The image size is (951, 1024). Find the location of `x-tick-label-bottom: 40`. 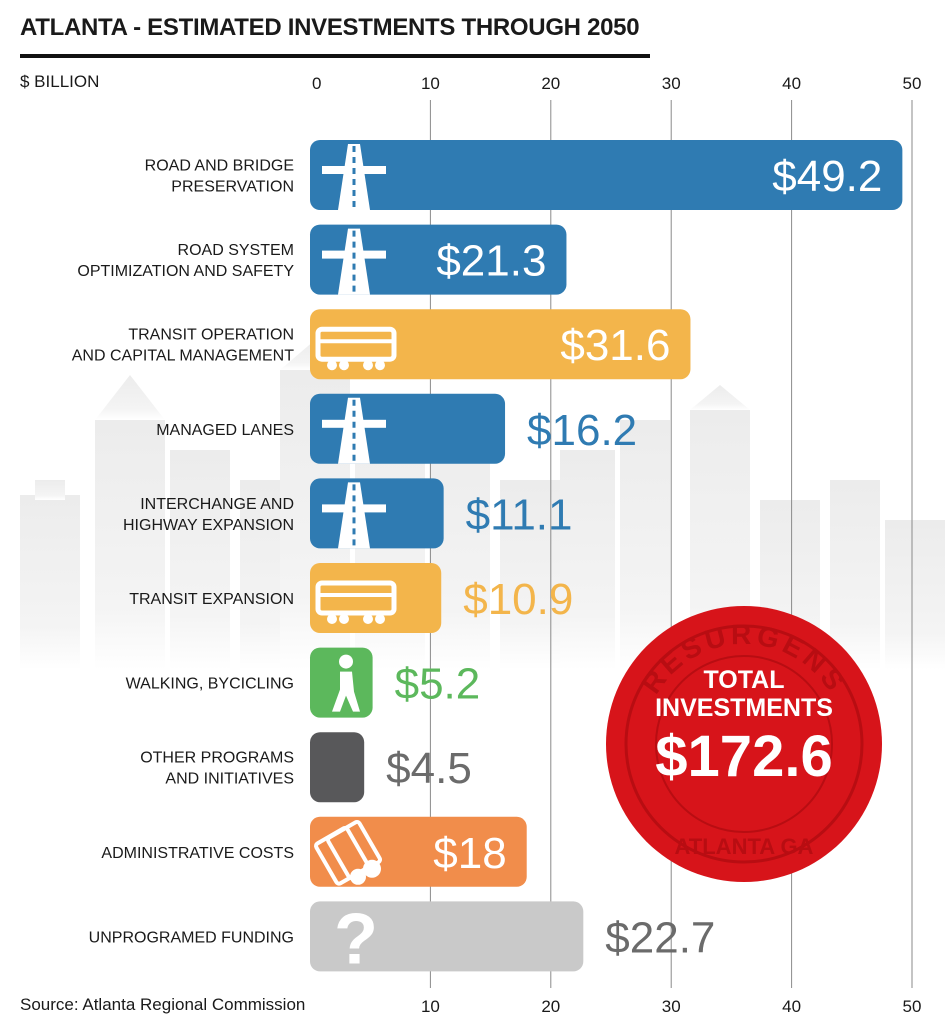

x-tick-label-bottom: 40 is located at coordinates (791, 1006).